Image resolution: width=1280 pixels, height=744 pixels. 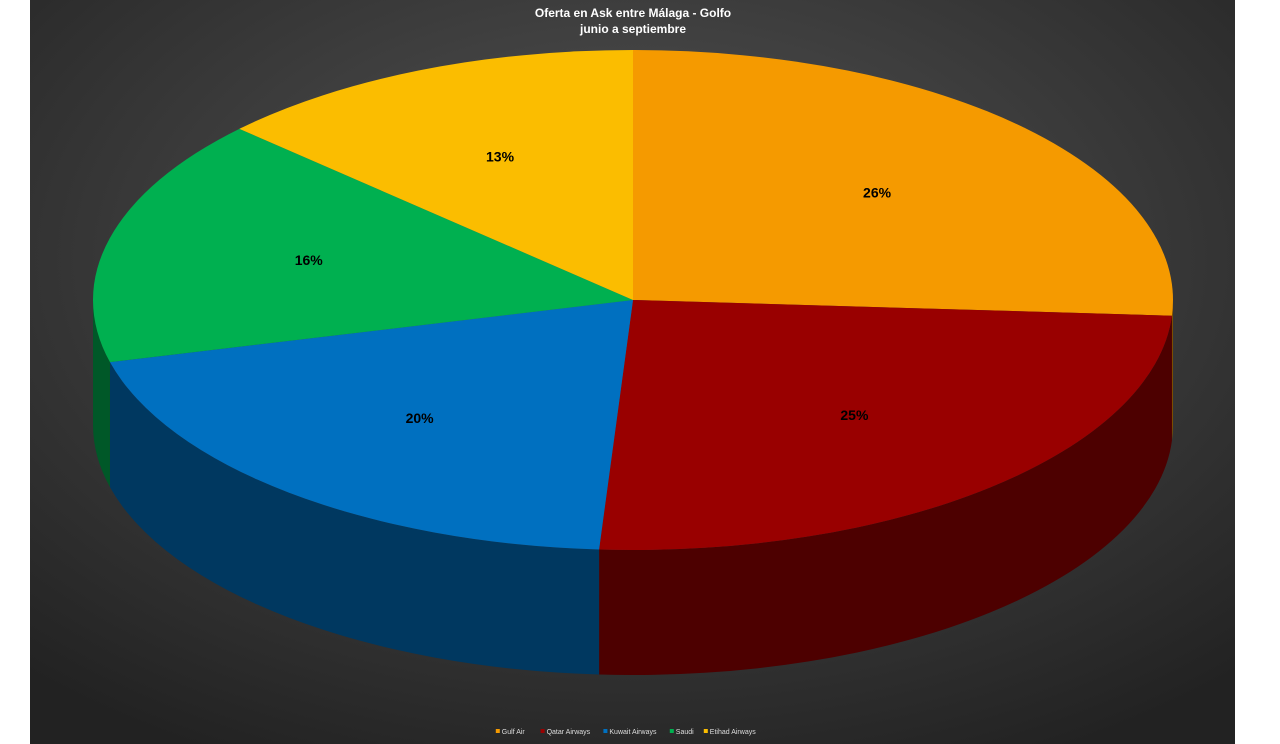 What do you see at coordinates (420, 418) in the screenshot?
I see `data-label: 20%` at bounding box center [420, 418].